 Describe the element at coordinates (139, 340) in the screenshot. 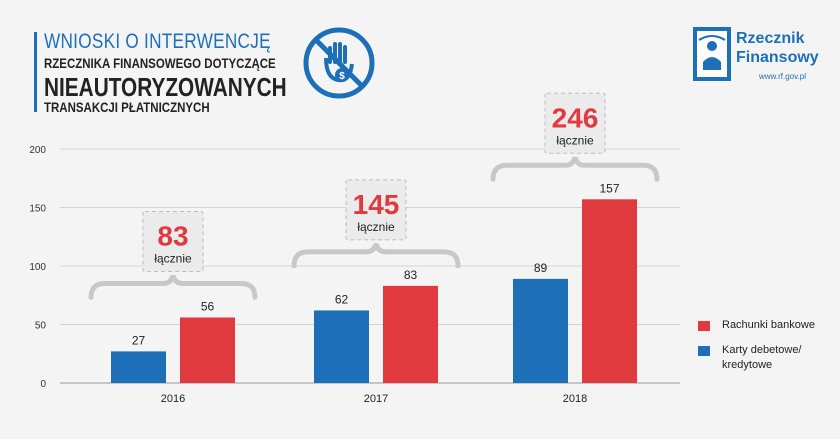

I see `data-label: 27` at that location.